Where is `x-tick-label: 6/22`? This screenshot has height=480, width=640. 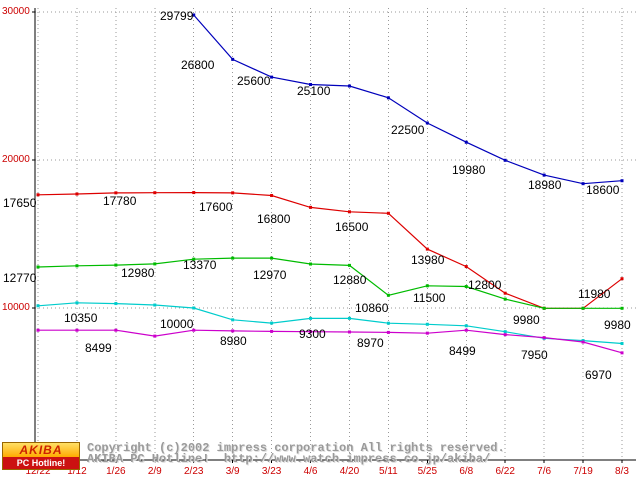 x-tick-label: 6/22 is located at coordinates (505, 471).